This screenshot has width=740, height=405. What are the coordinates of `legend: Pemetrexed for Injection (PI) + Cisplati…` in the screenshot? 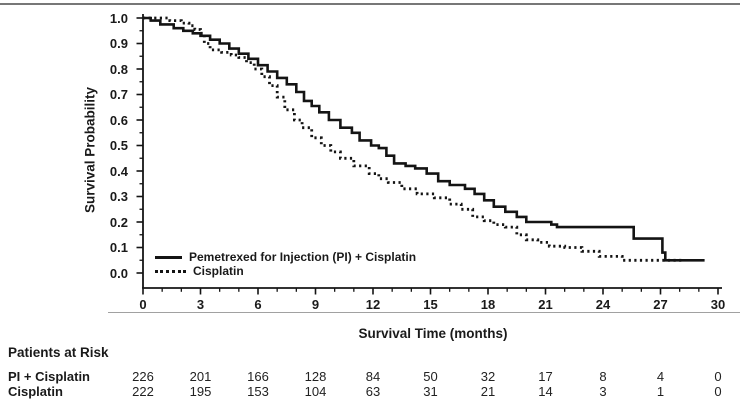 It's located at (285, 264).